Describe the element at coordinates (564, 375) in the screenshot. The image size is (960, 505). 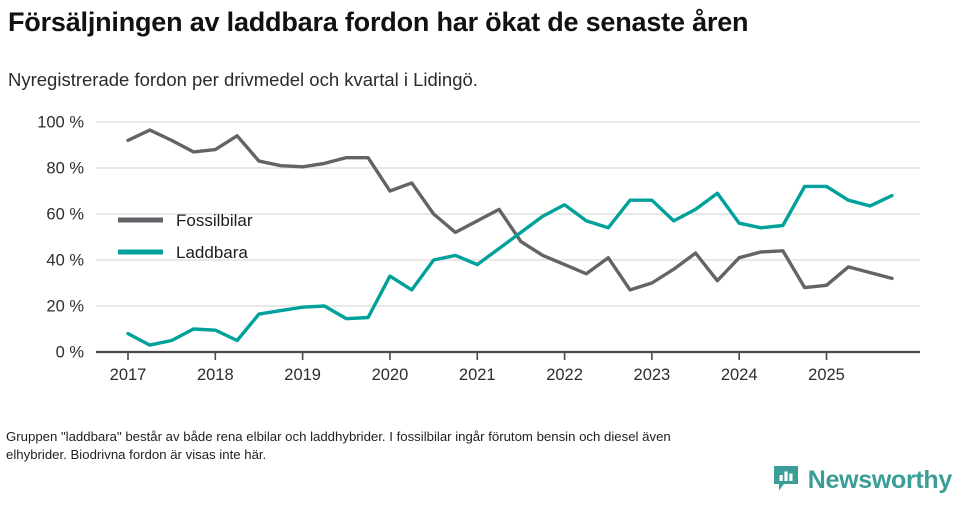
I see `x-axis-tick-label: 2022` at that location.